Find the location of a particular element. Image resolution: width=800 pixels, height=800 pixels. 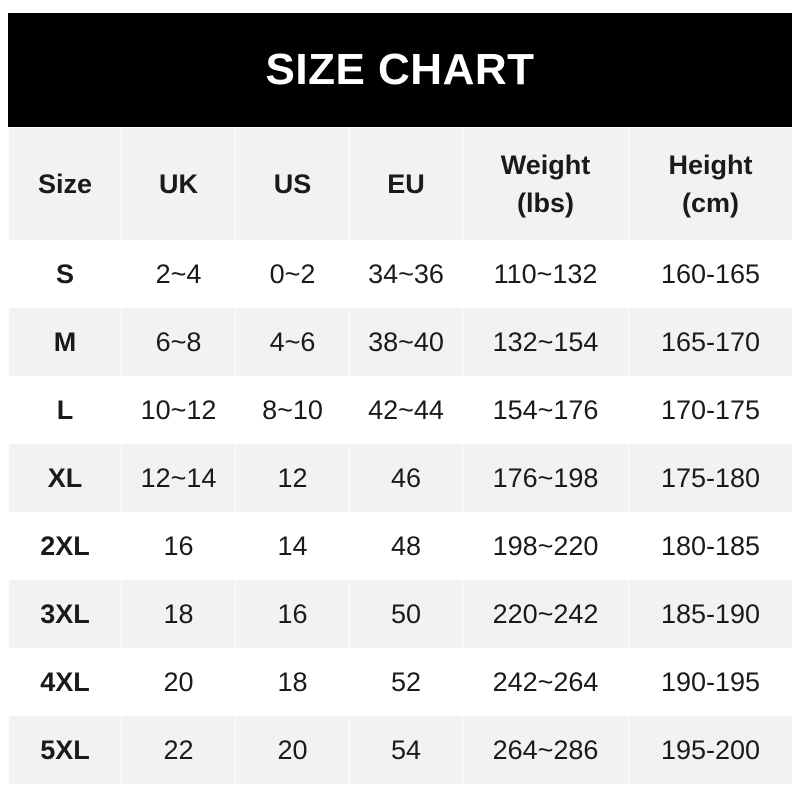

table-row: S 2~4 0~2 34~36 110~132 160-165 is located at coordinates (400, 274).